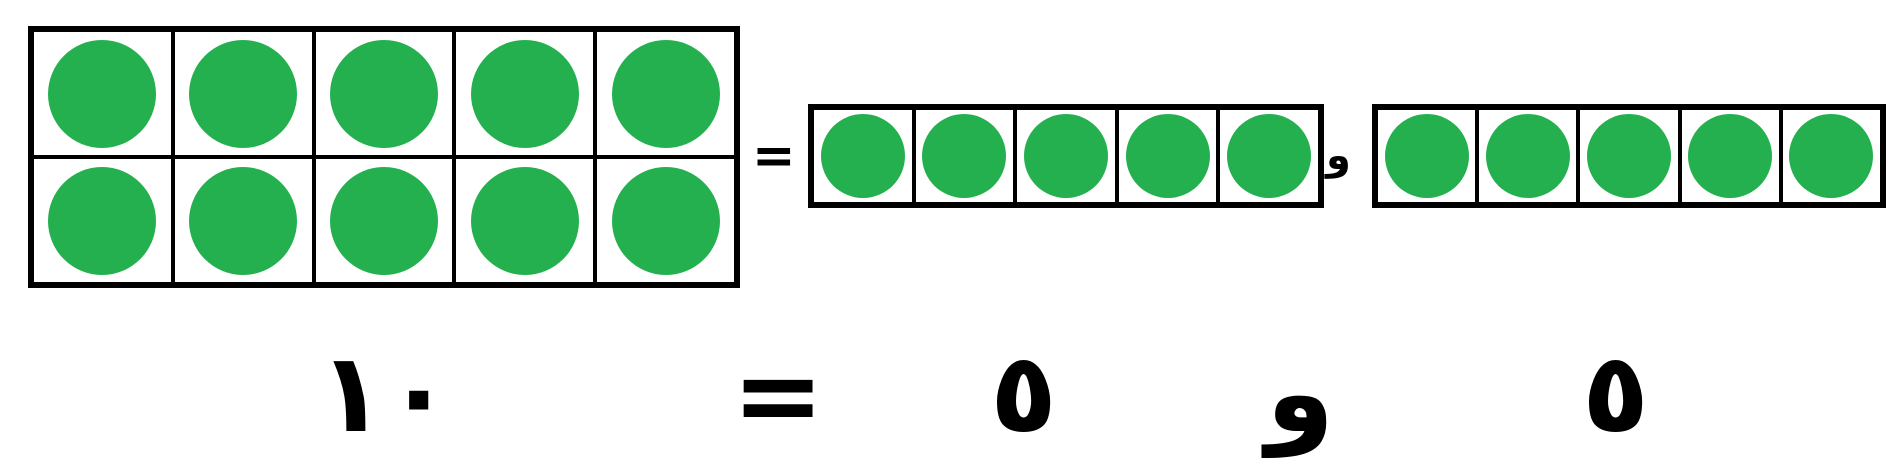 The height and width of the screenshot is (464, 1887). I want to click on big-equals-sign: =, so click(778, 395).